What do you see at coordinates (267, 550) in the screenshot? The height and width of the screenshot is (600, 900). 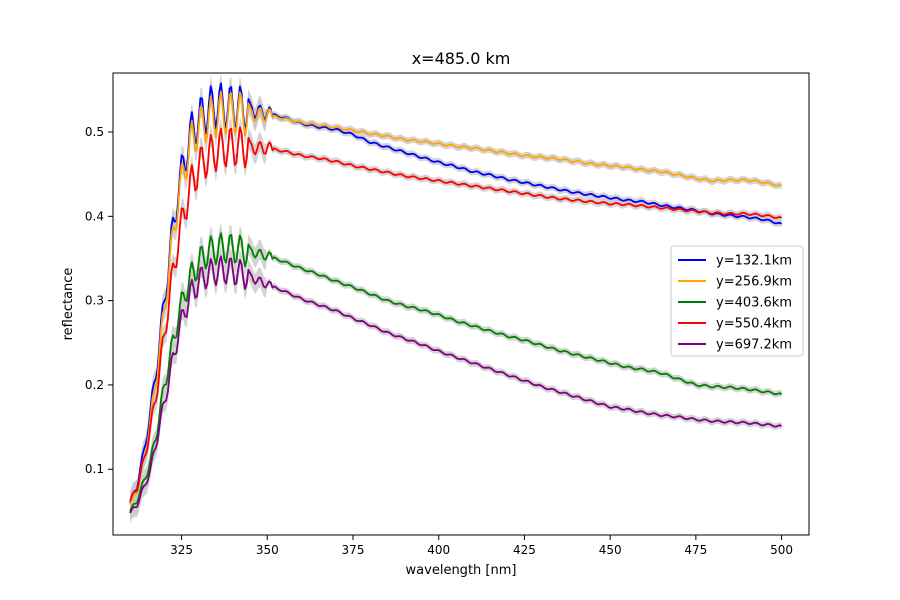 I see `x-tick-label: 350` at bounding box center [267, 550].